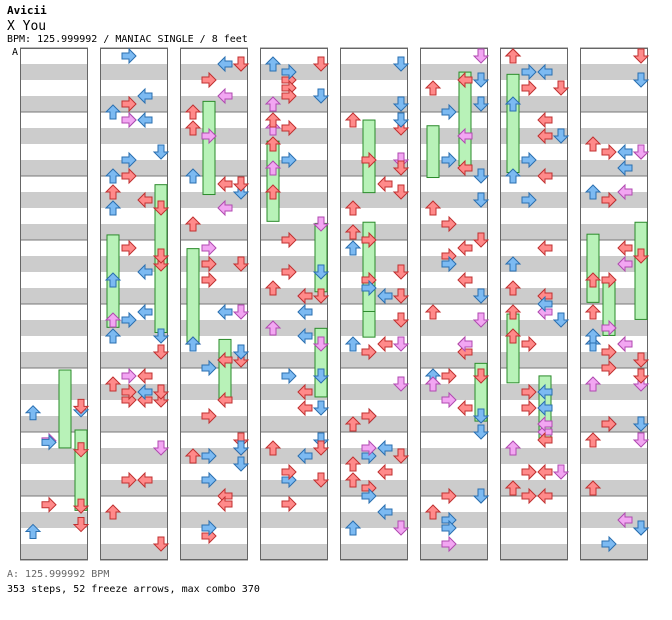 This screenshot has height=620, width=672. What do you see at coordinates (15, 52) in the screenshot?
I see `section-marker: A` at bounding box center [15, 52].